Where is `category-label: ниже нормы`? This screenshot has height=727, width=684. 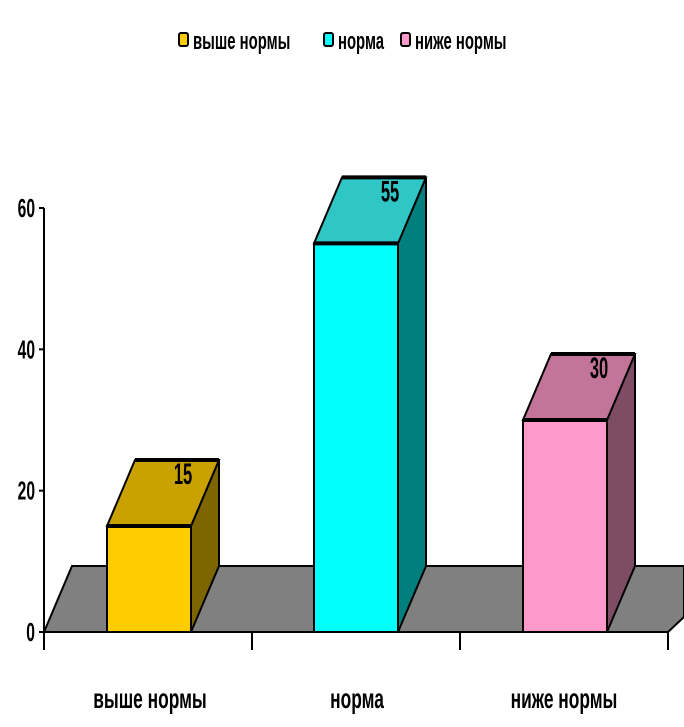 category-label: ниже нормы is located at coordinates (564, 698).